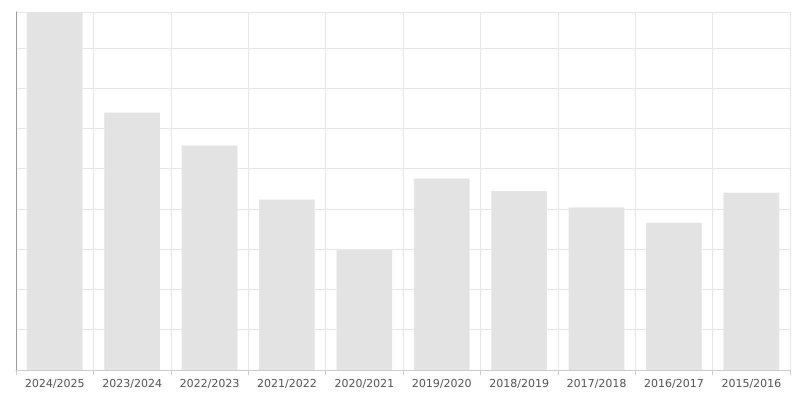 Image resolution: width=800 pixels, height=401 pixels. What do you see at coordinates (674, 383) in the screenshot?
I see `x-tick-label: 2016/2017` at bounding box center [674, 383].